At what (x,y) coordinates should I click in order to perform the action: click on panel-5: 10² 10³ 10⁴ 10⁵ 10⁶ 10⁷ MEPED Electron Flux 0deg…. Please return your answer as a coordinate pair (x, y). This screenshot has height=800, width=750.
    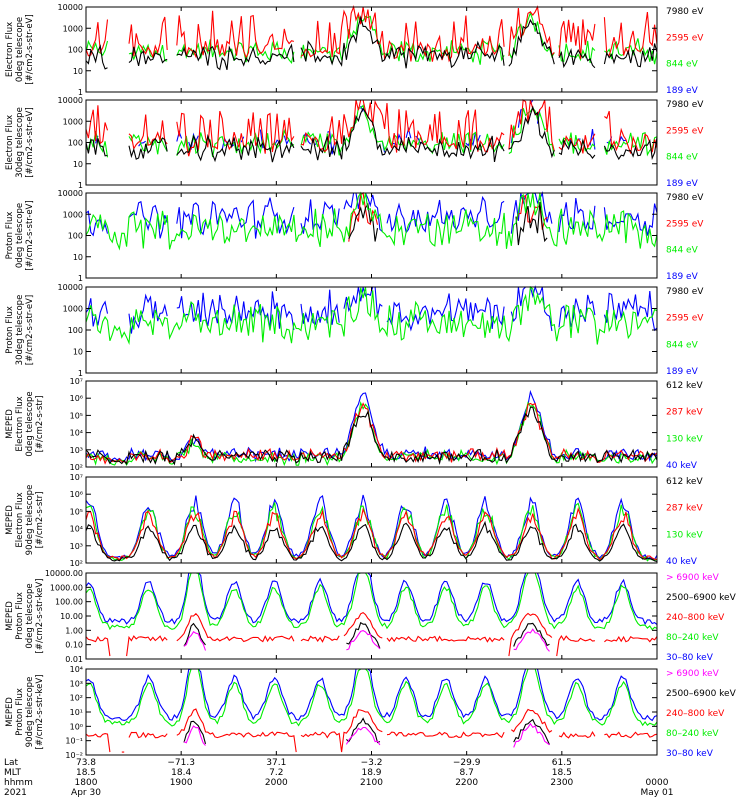
    Looking at the image, I should click on (354, 424).